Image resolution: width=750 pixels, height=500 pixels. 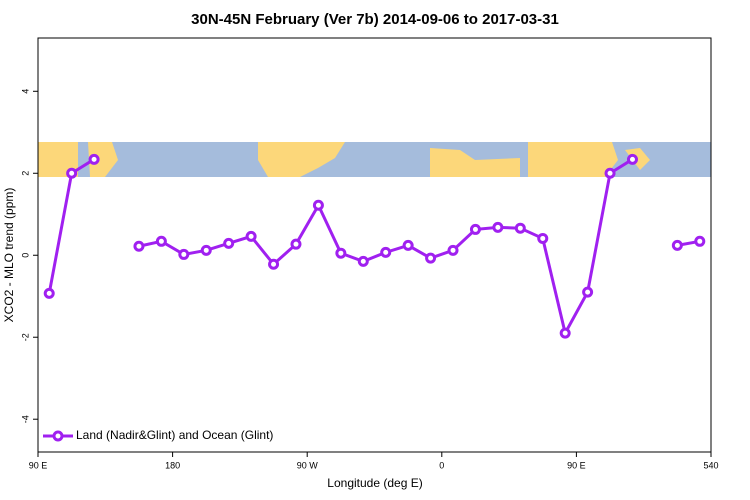 What do you see at coordinates (710, 465) in the screenshot?
I see `x-tick-label: 540` at bounding box center [710, 465].